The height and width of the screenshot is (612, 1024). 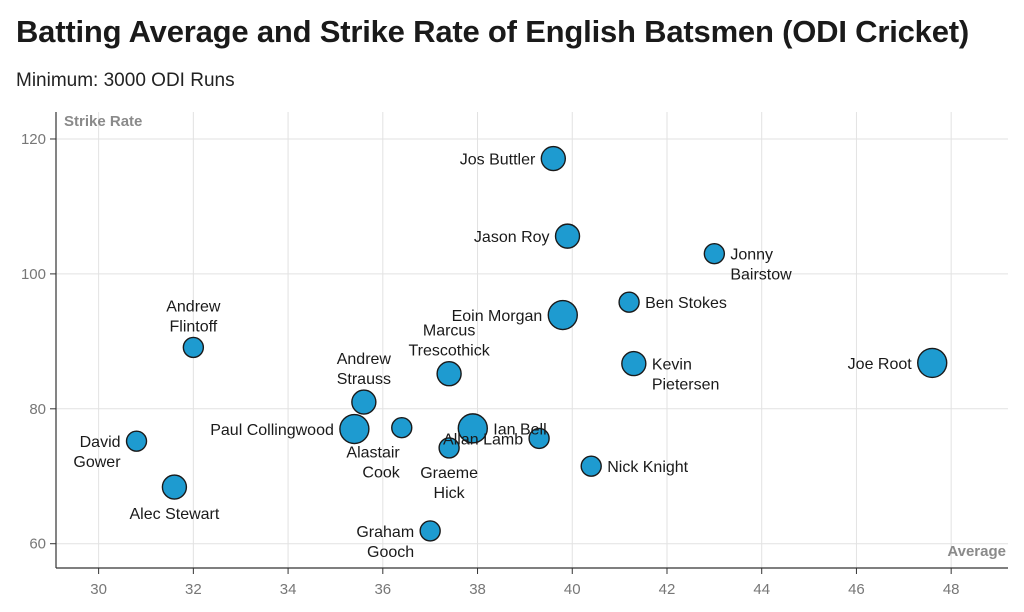 What do you see at coordinates (97, 452) in the screenshot?
I see `data-label: David Gower` at bounding box center [97, 452].